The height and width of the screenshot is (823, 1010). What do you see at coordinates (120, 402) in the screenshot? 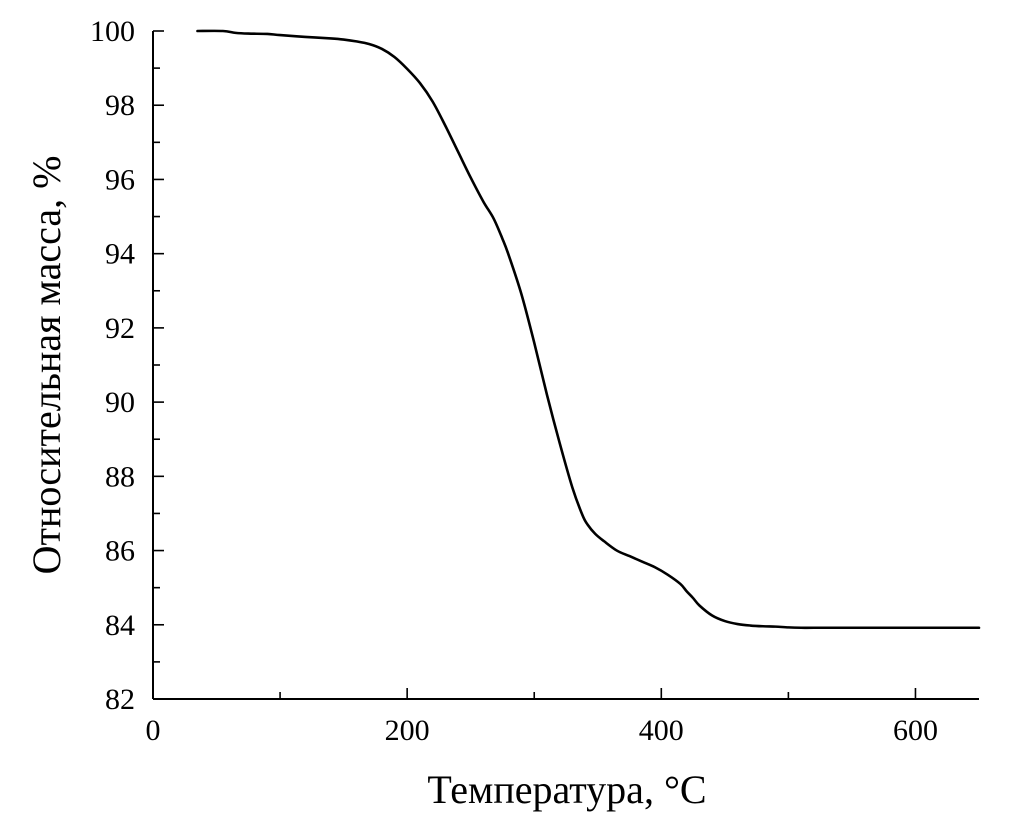
I see `y-tick-label: 90` at bounding box center [120, 402].